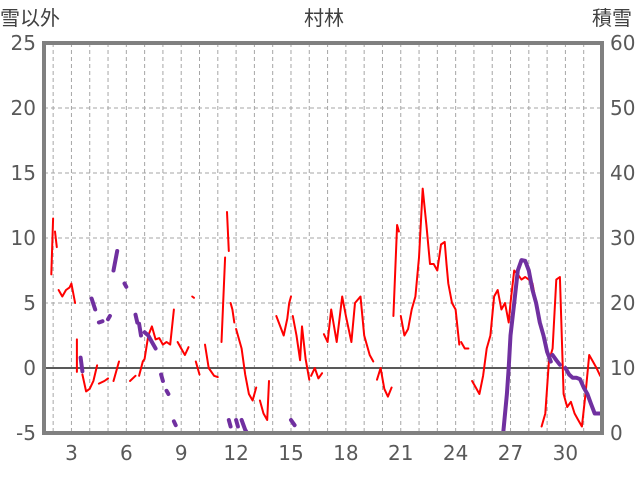 This screenshot has width=636, height=501. I want to click on y-tick-right: 20, so click(622, 303).